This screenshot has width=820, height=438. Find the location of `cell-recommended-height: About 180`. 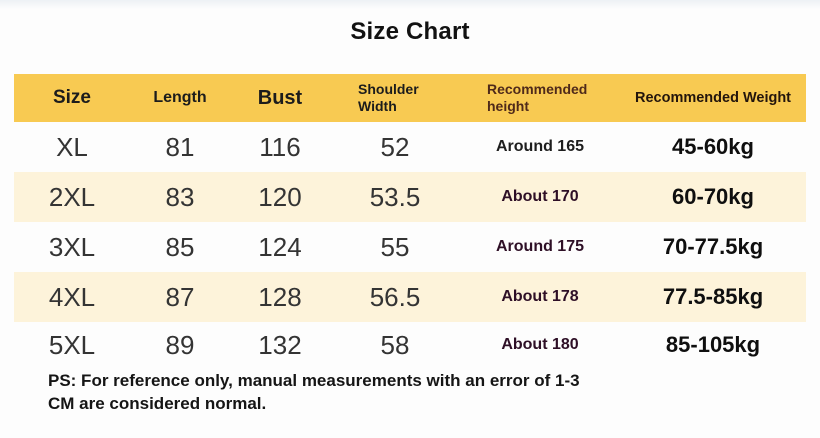

cell-recommended-height: About 180 is located at coordinates (540, 344).